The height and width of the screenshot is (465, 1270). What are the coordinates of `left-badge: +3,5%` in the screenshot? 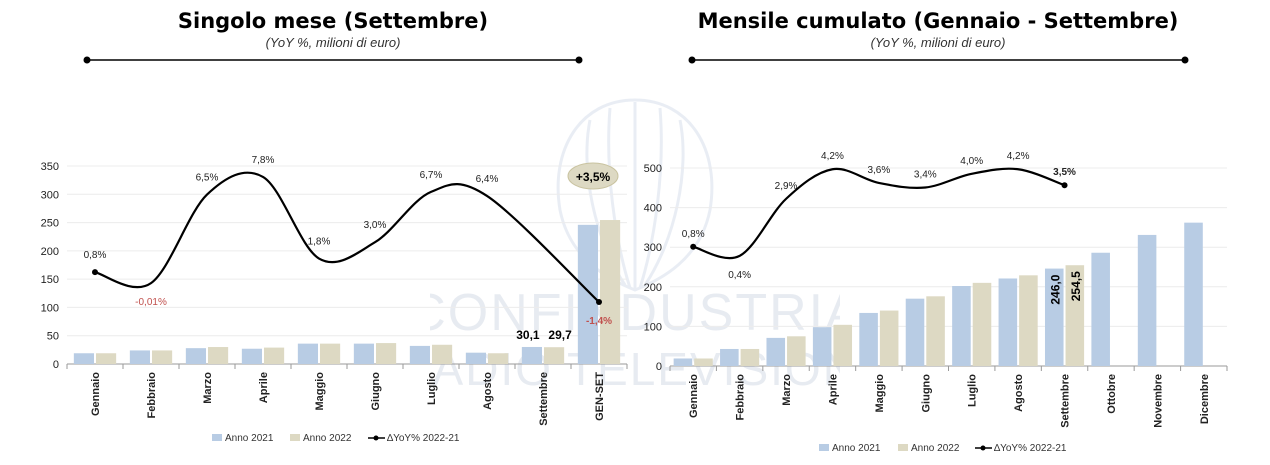 It's located at (593, 176).